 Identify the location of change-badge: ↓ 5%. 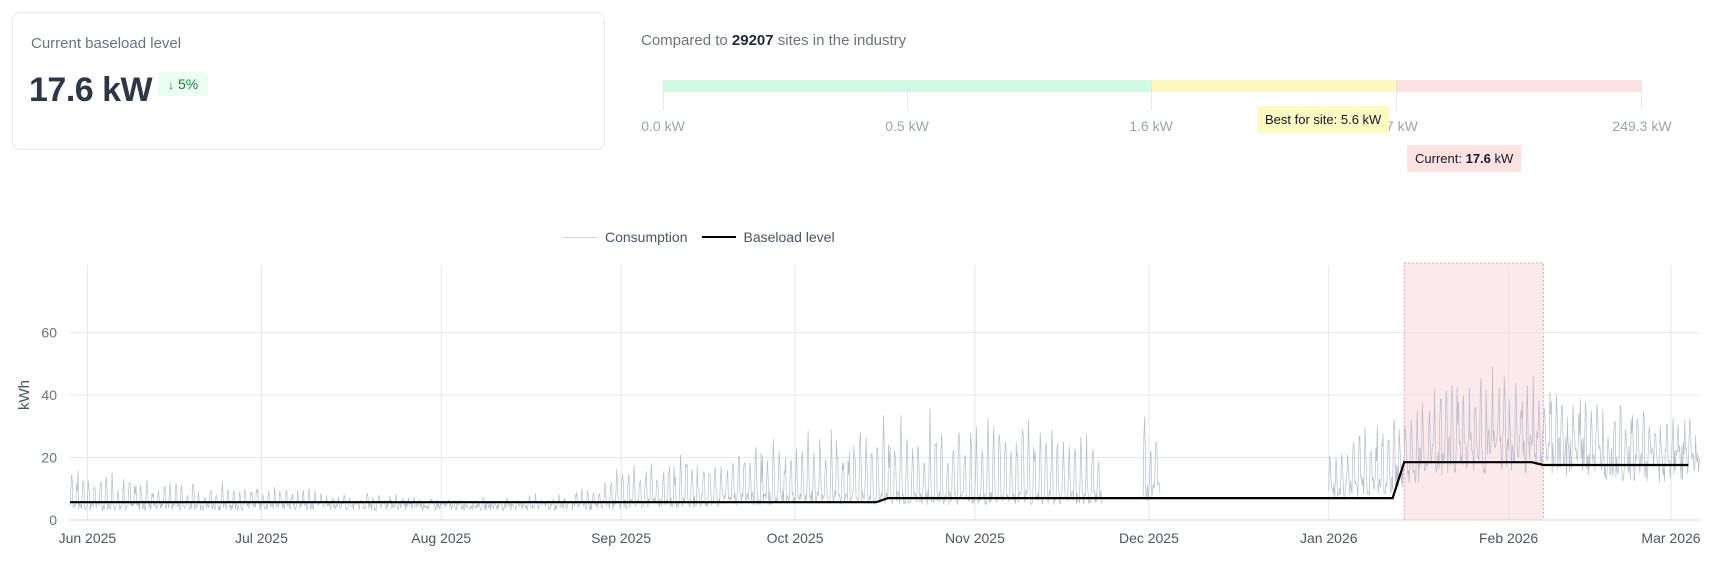
(183, 84).